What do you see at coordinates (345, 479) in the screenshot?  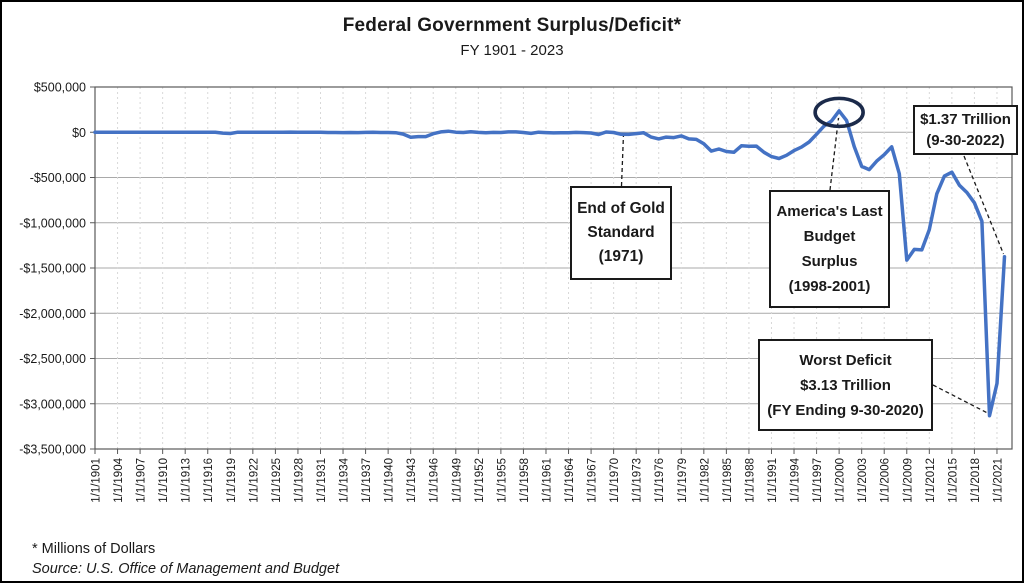 I see `x-tick-label: 1/1/1934` at bounding box center [345, 479].